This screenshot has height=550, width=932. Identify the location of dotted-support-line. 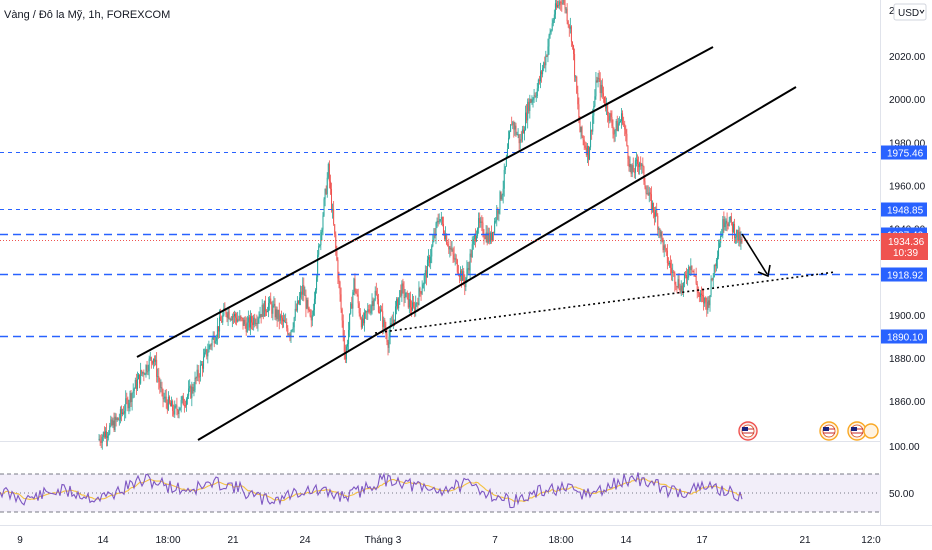
(605, 302).